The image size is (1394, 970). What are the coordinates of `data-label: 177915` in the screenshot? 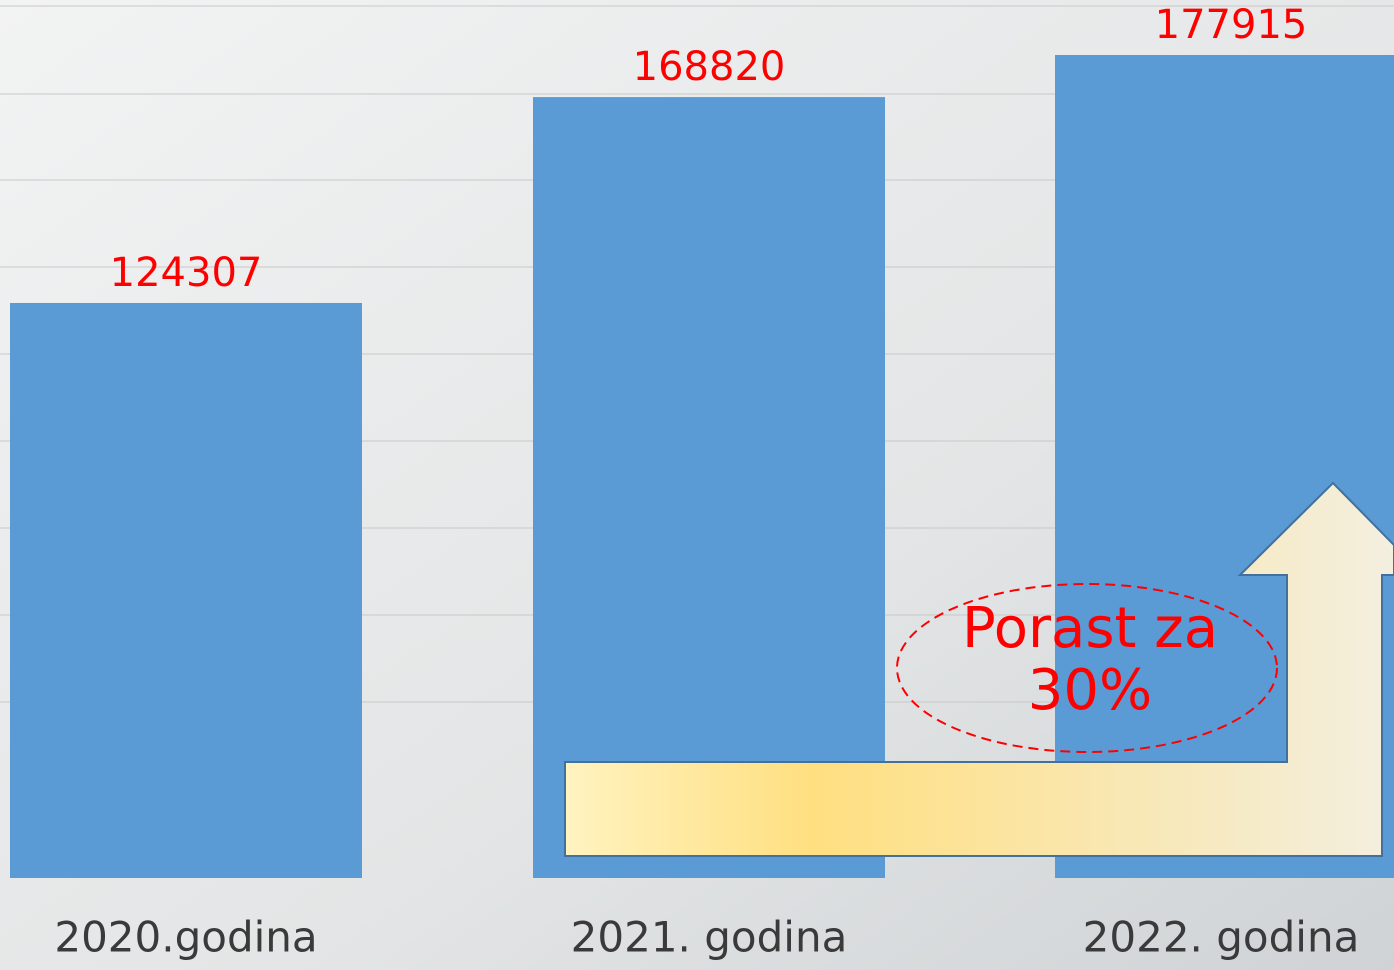 It's located at (1231, 25).